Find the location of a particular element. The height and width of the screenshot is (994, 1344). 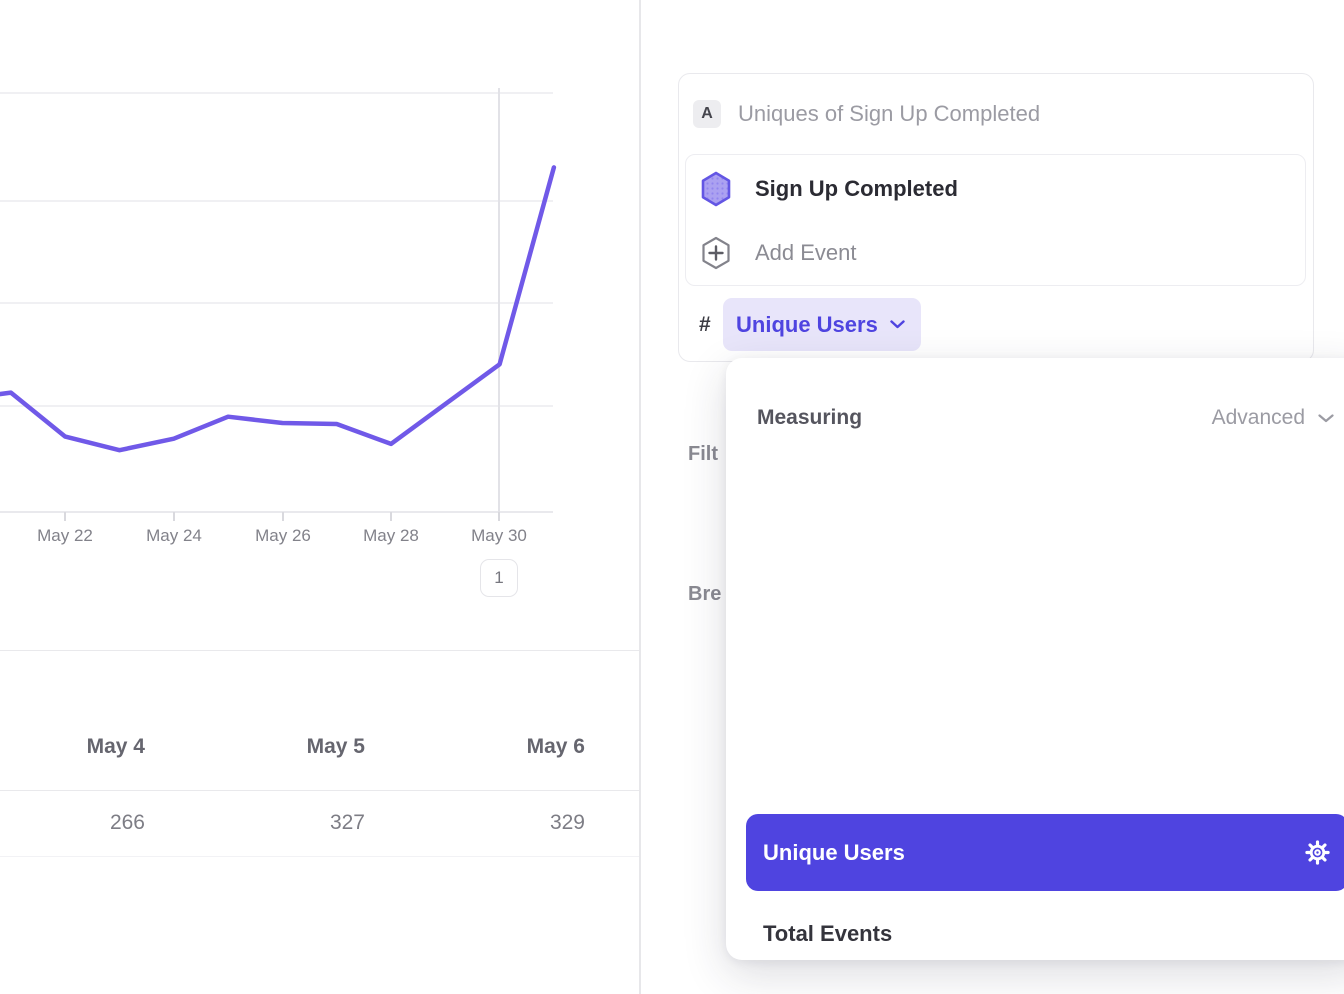

measuring-menu-header: Measuring Advanced is located at coordinates (1045, 418).